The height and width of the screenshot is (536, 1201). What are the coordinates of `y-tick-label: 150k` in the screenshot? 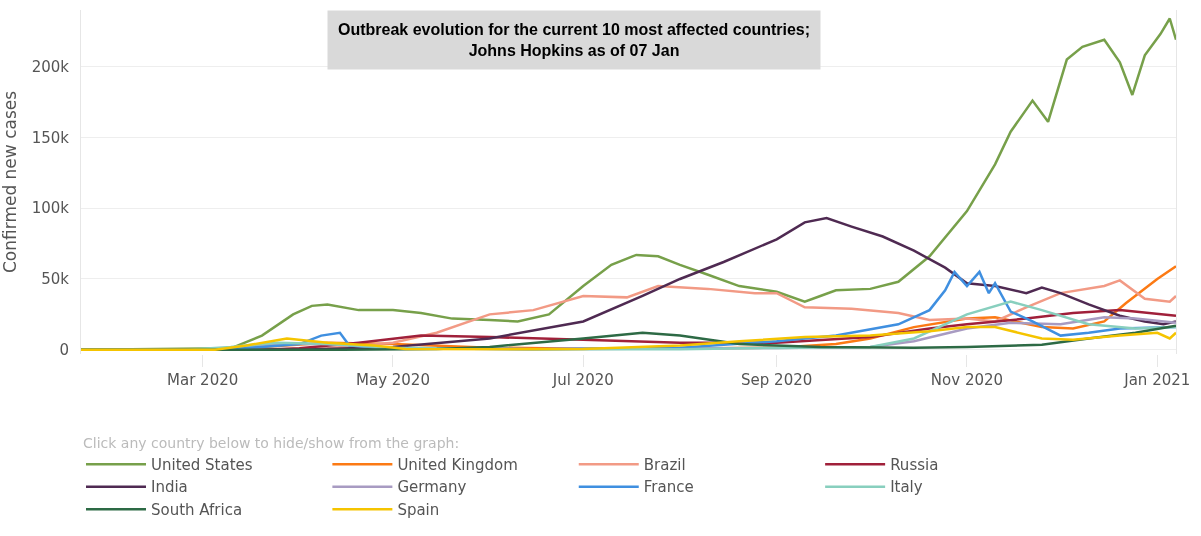 It's located at (50, 137).